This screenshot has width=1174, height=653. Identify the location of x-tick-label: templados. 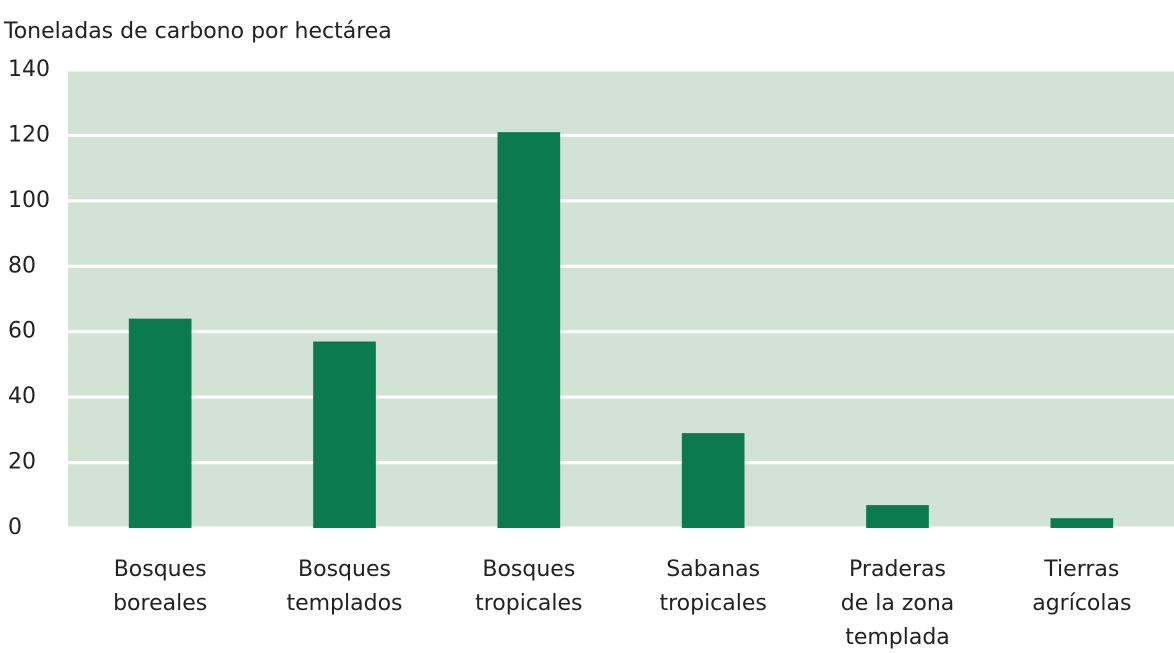
(344, 603).